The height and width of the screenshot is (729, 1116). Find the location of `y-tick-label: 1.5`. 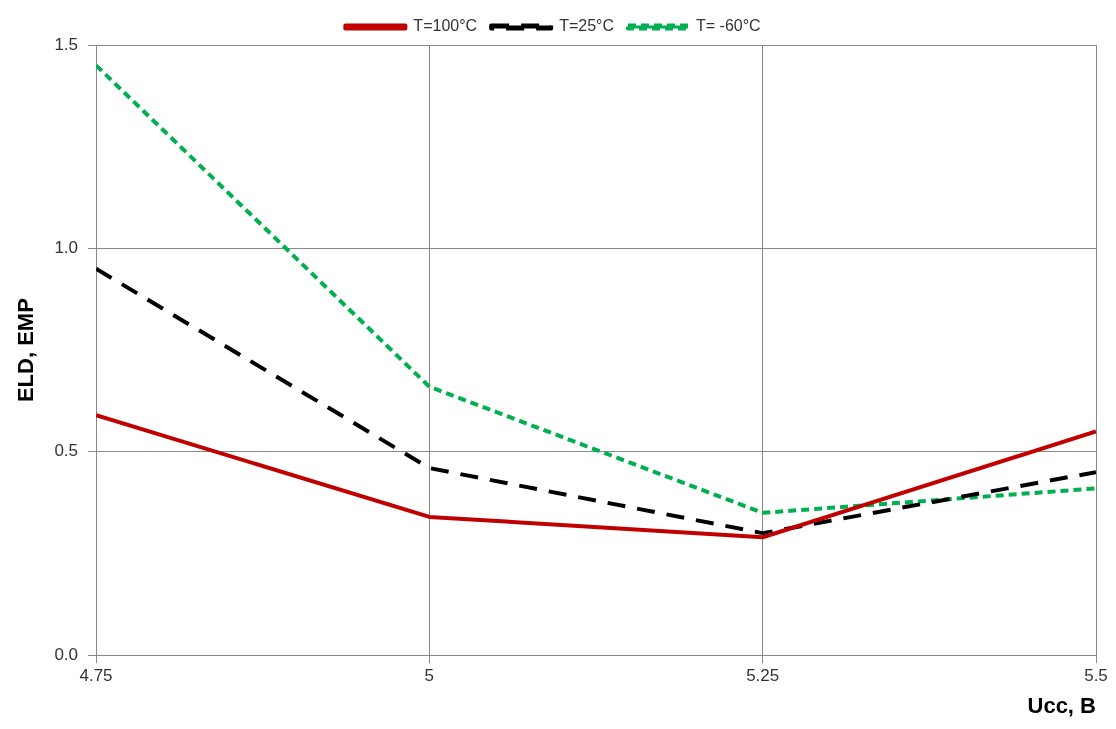

y-tick-label: 1.5 is located at coordinates (66, 44).